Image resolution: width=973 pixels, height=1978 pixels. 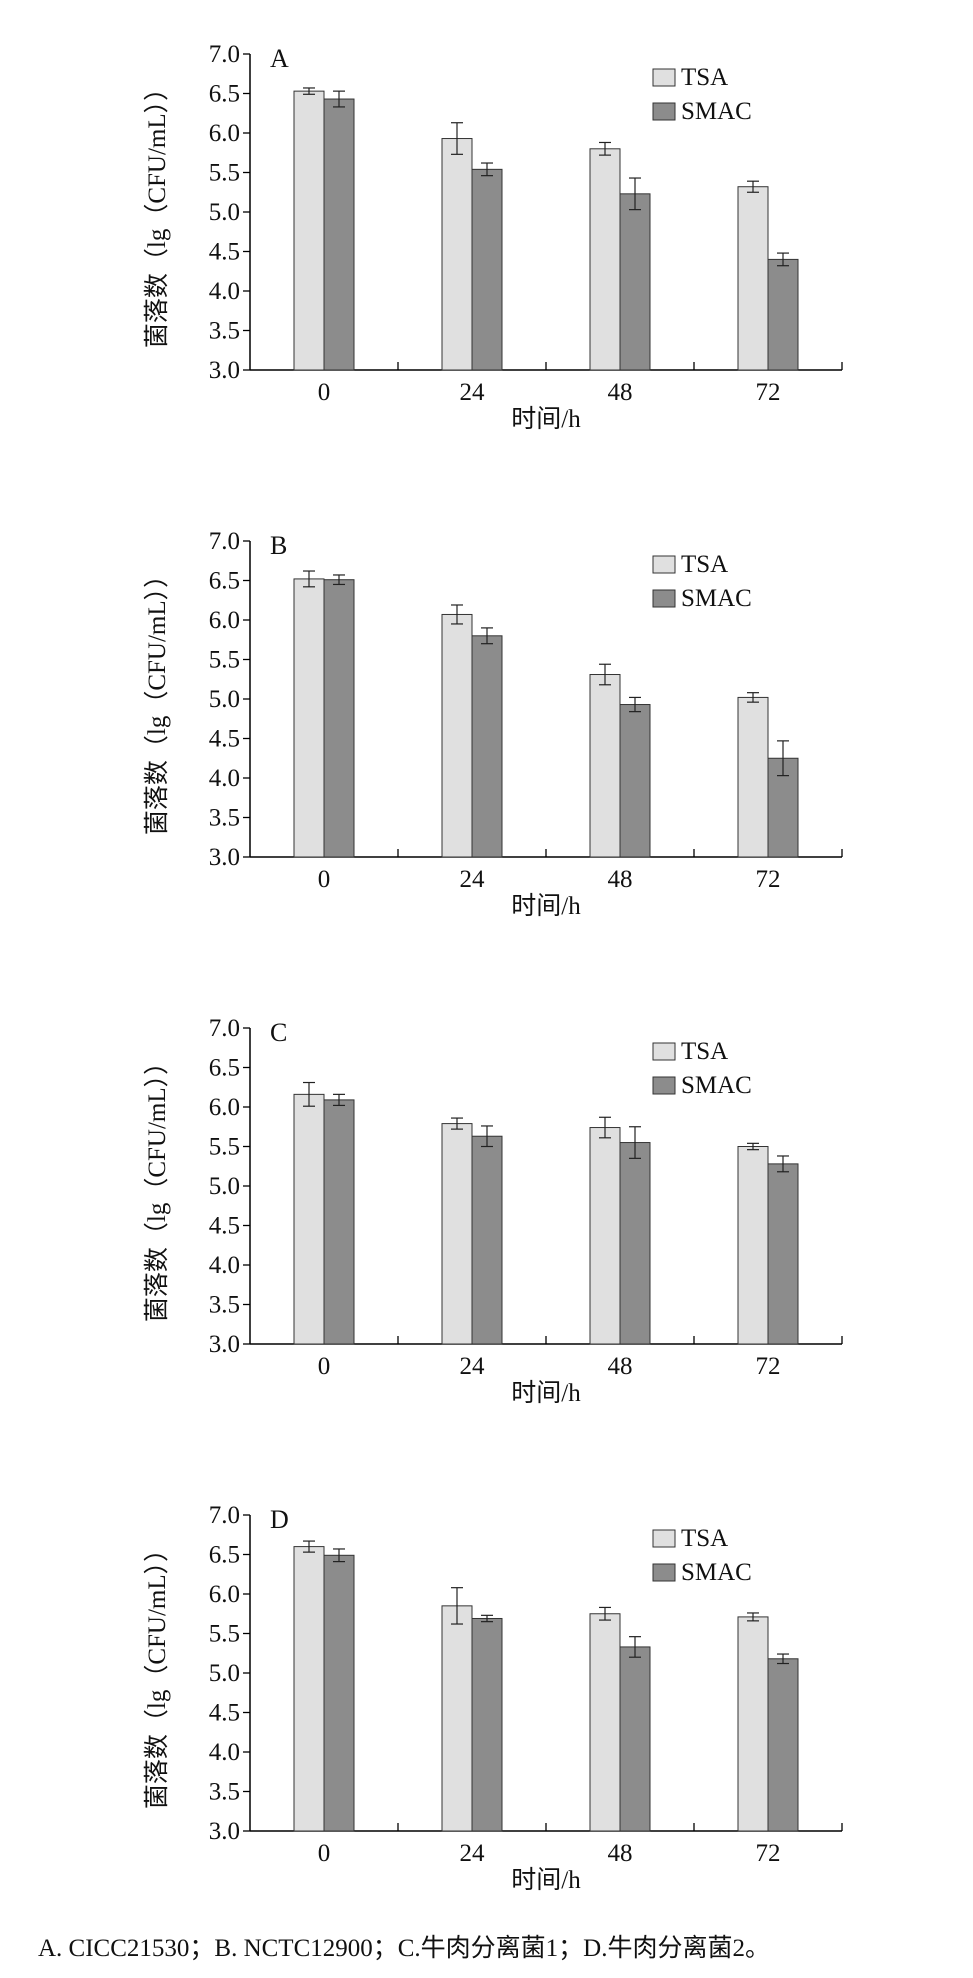 I want to click on panel-label: C, so click(x=278, y=1032).